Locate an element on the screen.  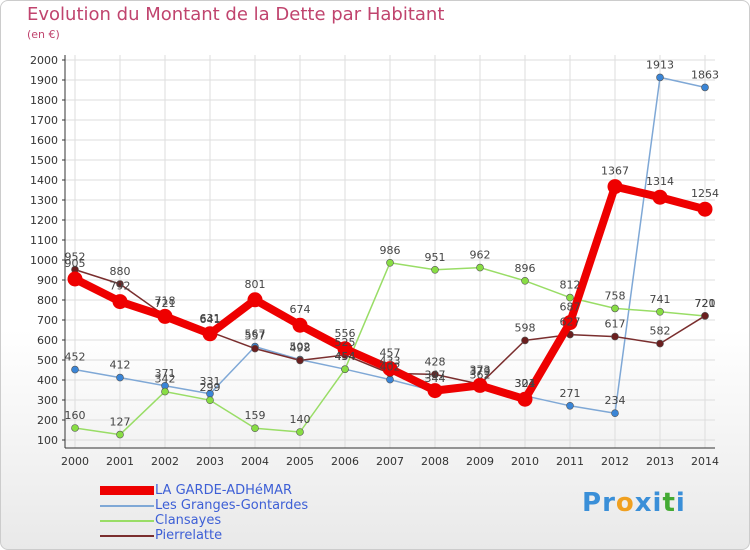
data-label: 721 is located at coordinates (165, 303).